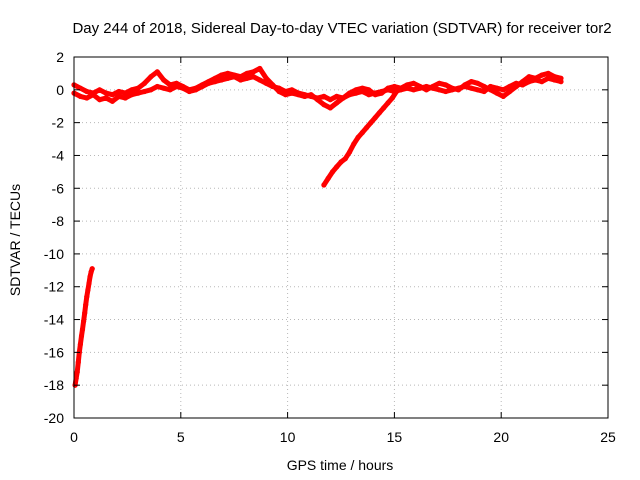 The width and height of the screenshot is (640, 480). Describe the element at coordinates (608, 437) in the screenshot. I see `x-tick-label: 25` at that location.